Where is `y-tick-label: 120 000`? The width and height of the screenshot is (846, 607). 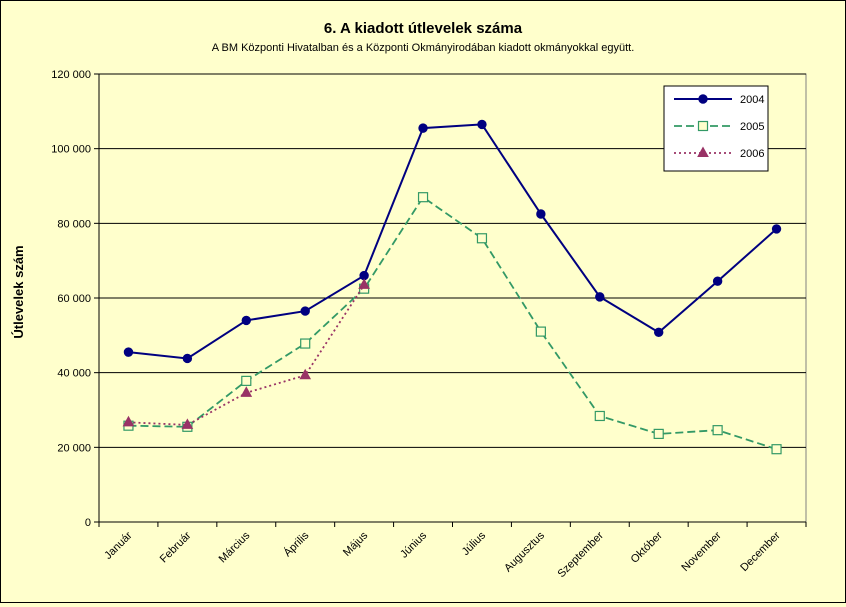 y-tick-label: 120 000 is located at coordinates (71, 75).